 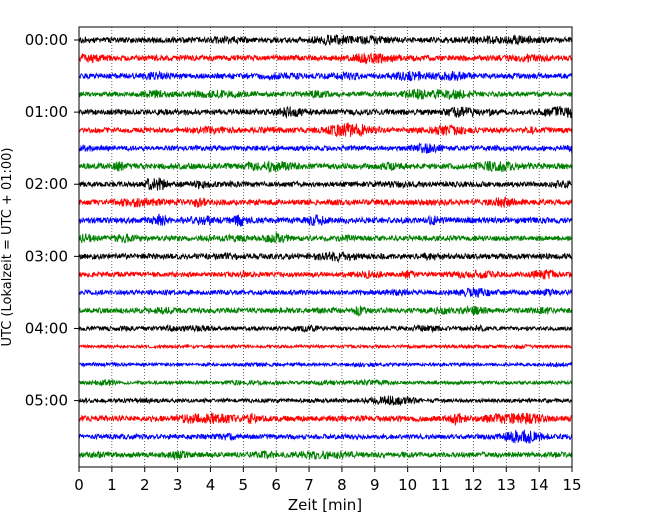 I want to click on x-tick-label: 7, so click(x=309, y=485).